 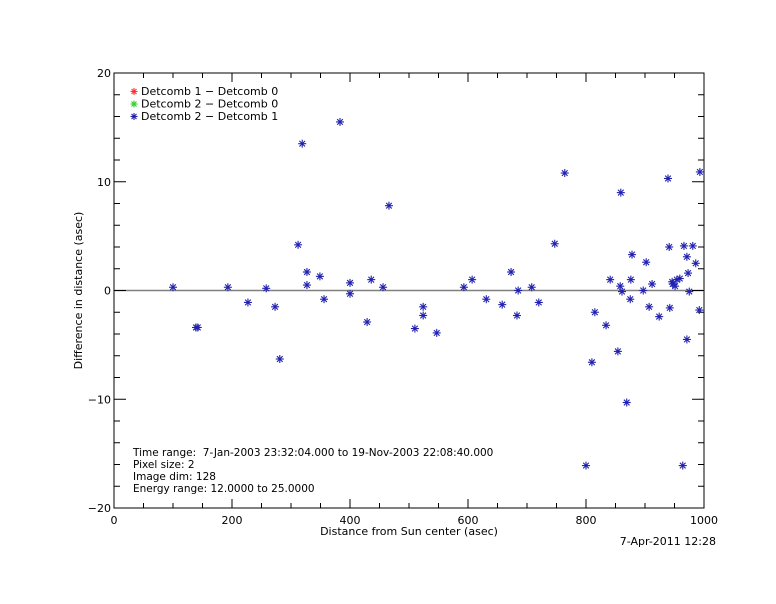 What do you see at coordinates (209, 104) in the screenshot?
I see `legend-entry-label: Detcomb 2 − Detcomb 0` at bounding box center [209, 104].